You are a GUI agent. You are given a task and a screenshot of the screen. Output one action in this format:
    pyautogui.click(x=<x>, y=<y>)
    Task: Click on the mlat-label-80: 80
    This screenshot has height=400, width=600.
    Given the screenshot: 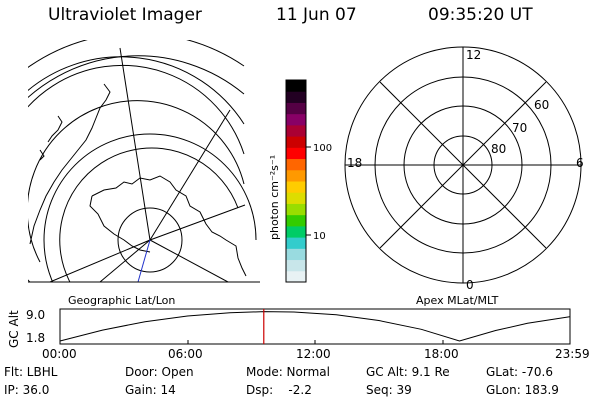 What is the action you would take?
    pyautogui.click(x=498, y=149)
    